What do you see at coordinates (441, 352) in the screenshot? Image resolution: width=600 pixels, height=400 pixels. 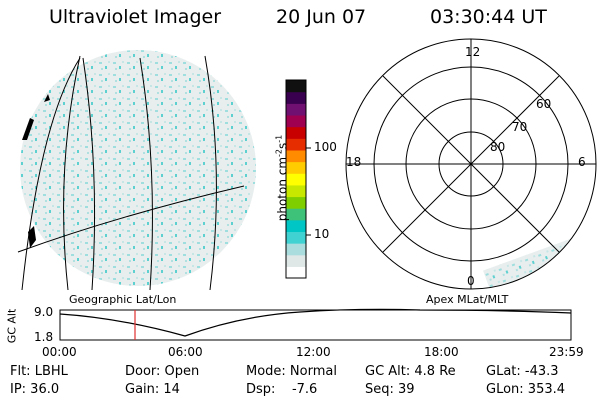 I see `timeline-xtick-1800: 18:00` at bounding box center [441, 352].